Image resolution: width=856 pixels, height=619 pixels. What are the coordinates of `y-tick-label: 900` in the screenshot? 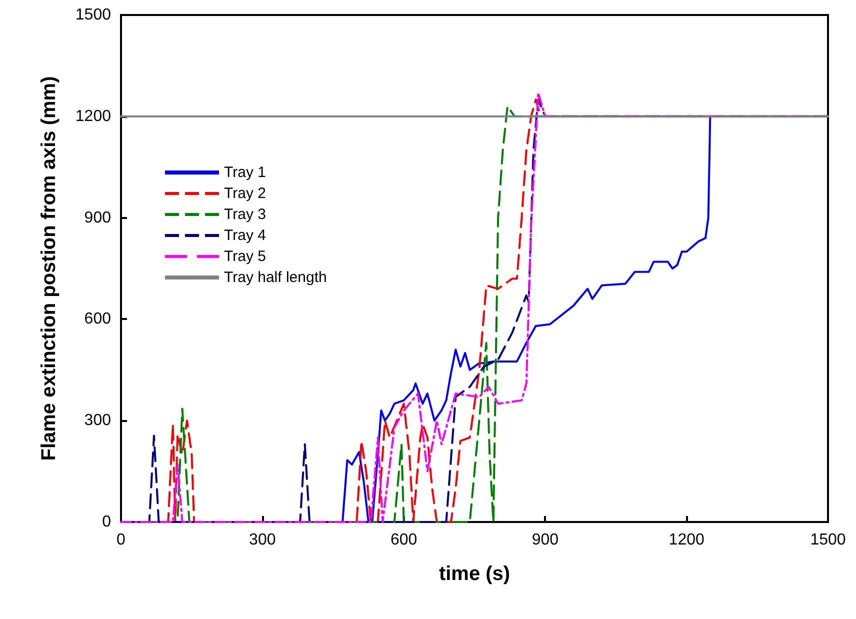 It's located at (98, 217).